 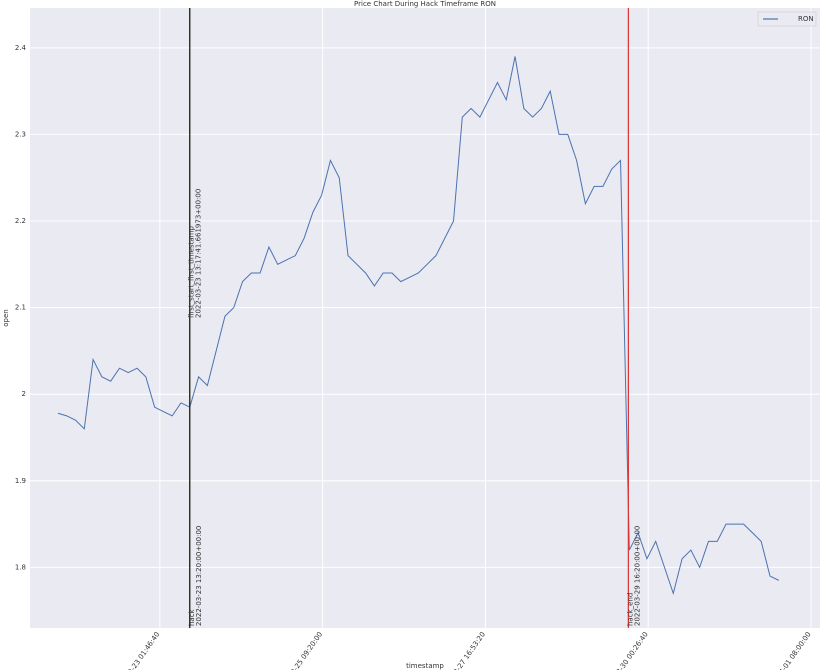 What do you see at coordinates (20, 134) in the screenshot?
I see `y-tick-label: 2.3` at bounding box center [20, 134].